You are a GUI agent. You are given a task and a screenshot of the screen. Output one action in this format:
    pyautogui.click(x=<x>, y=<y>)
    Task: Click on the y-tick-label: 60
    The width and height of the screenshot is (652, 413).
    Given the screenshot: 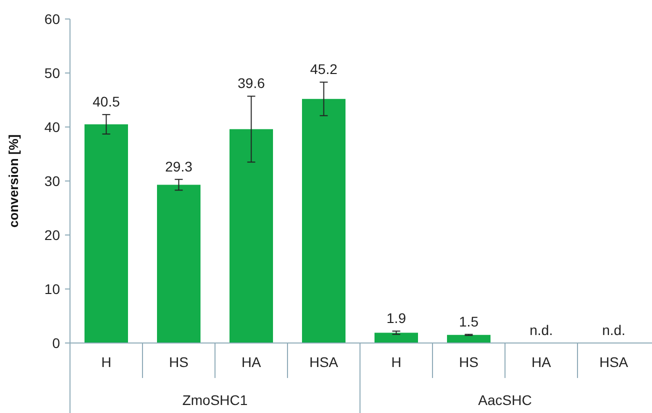 What is the action you would take?
    pyautogui.click(x=52, y=18)
    